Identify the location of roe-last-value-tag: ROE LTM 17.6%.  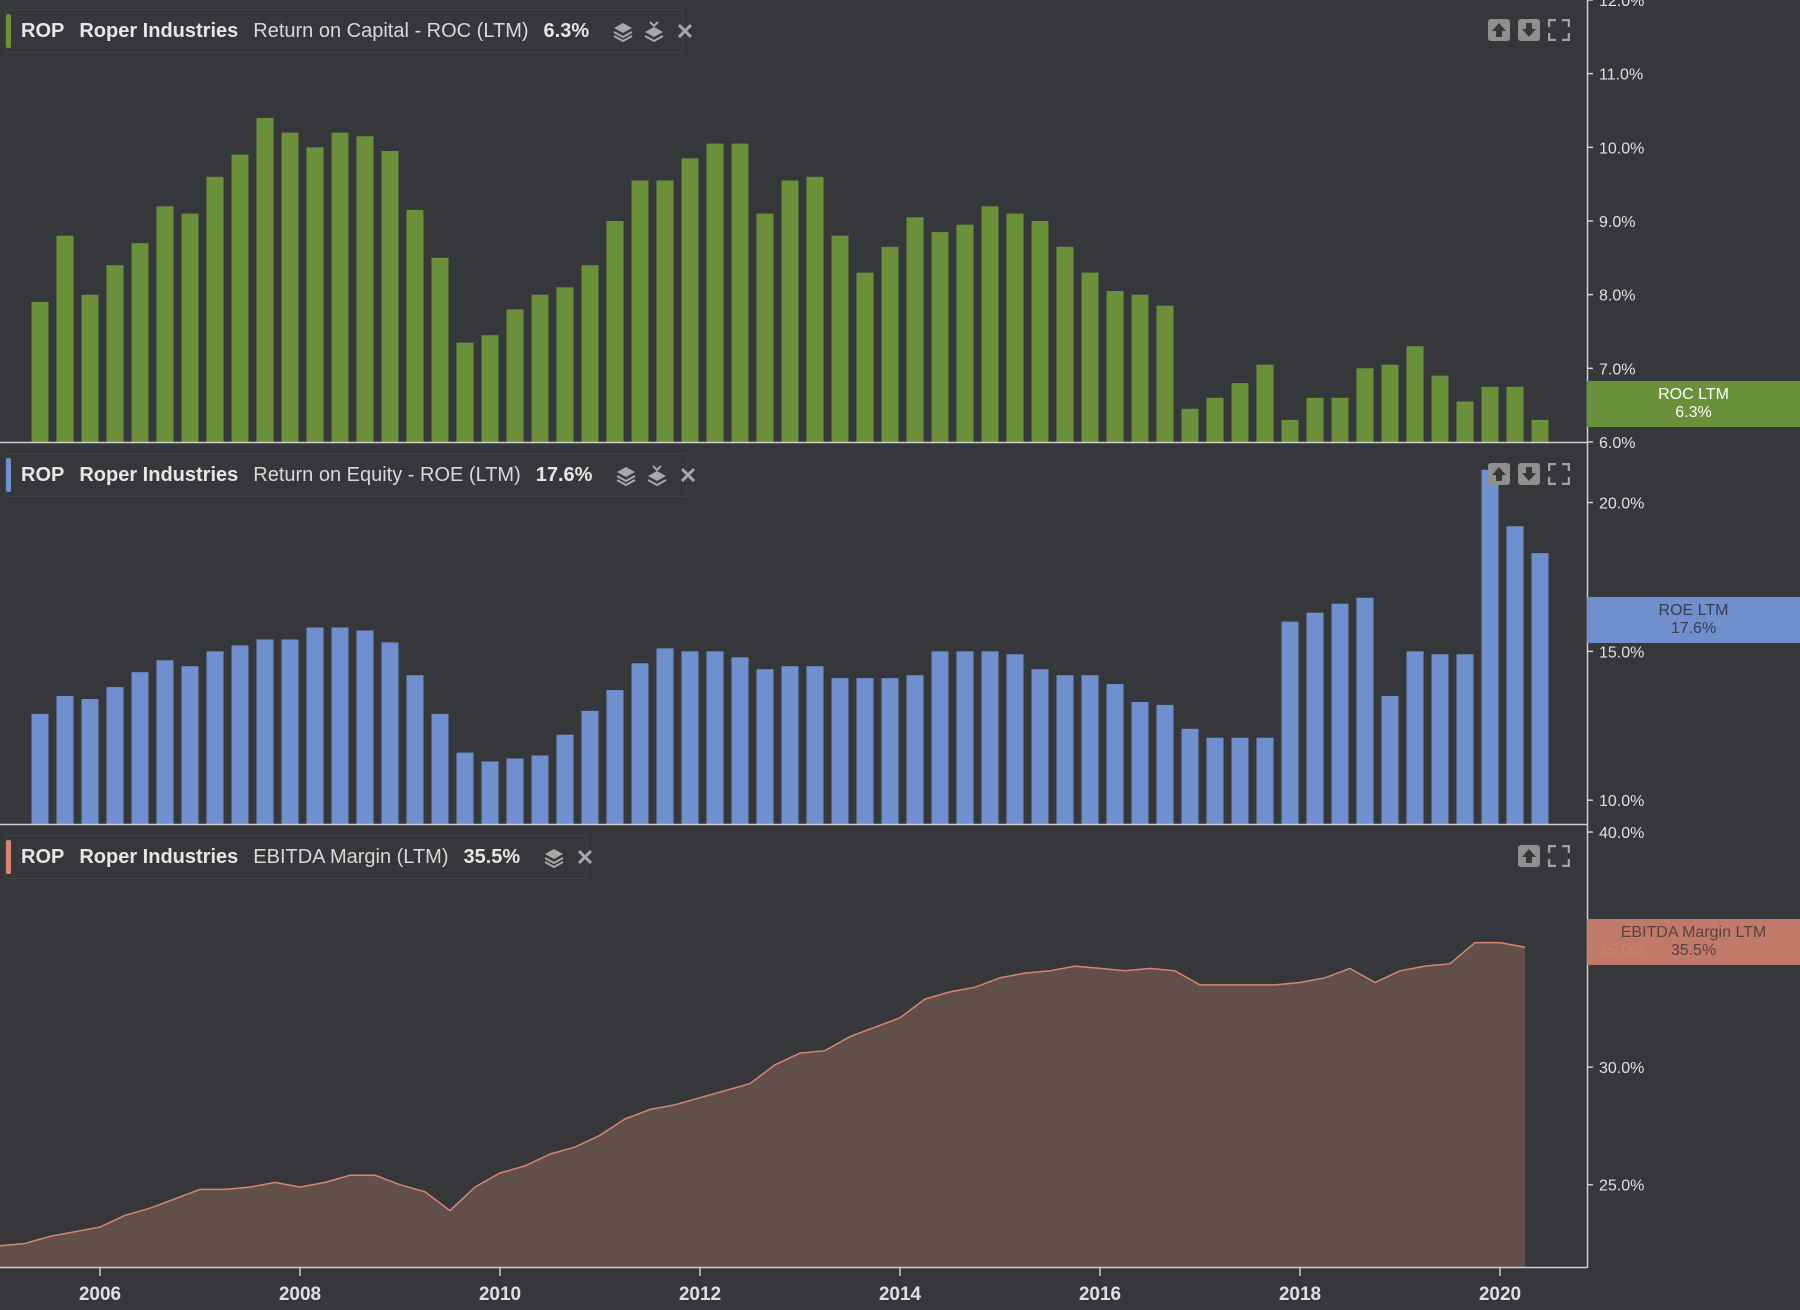
(1693, 620).